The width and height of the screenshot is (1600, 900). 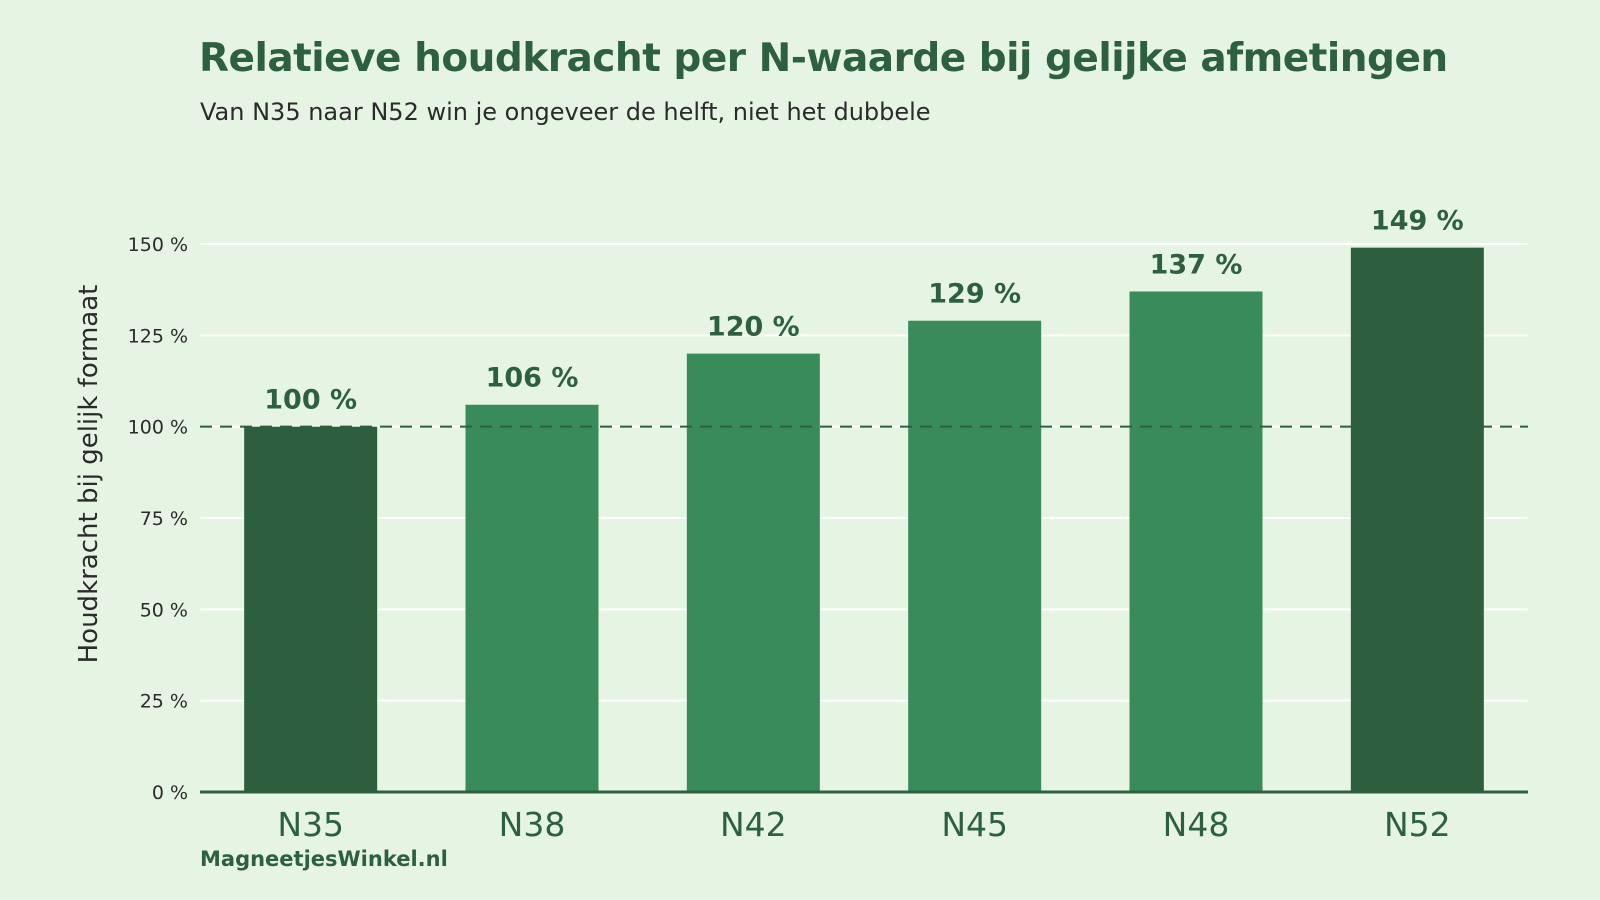 I want to click on brand-footer: MagneetjesWinkel.nl, so click(x=324, y=859).